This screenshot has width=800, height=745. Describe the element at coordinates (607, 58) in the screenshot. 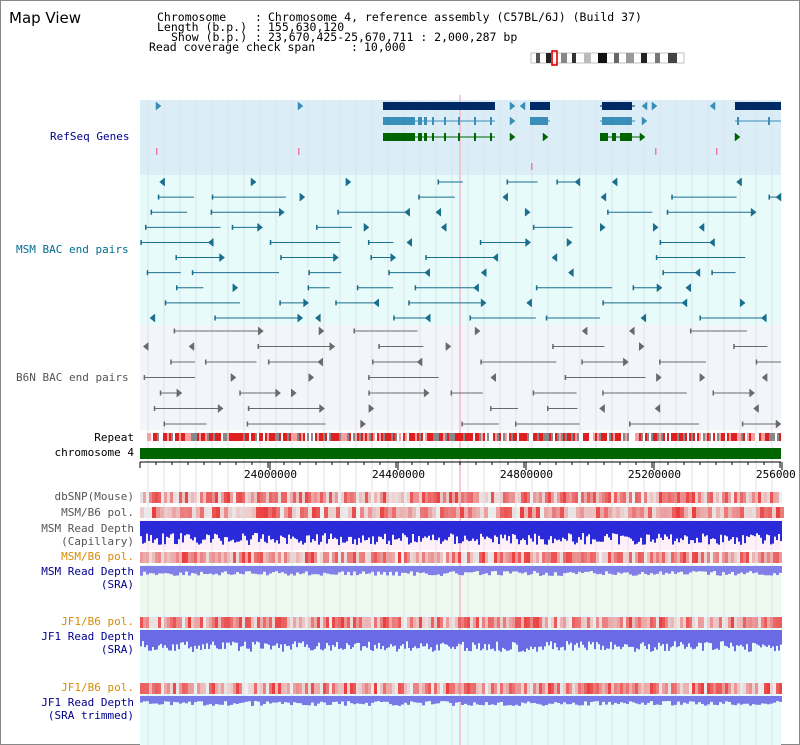

I see `chromosome-ideogram` at that location.